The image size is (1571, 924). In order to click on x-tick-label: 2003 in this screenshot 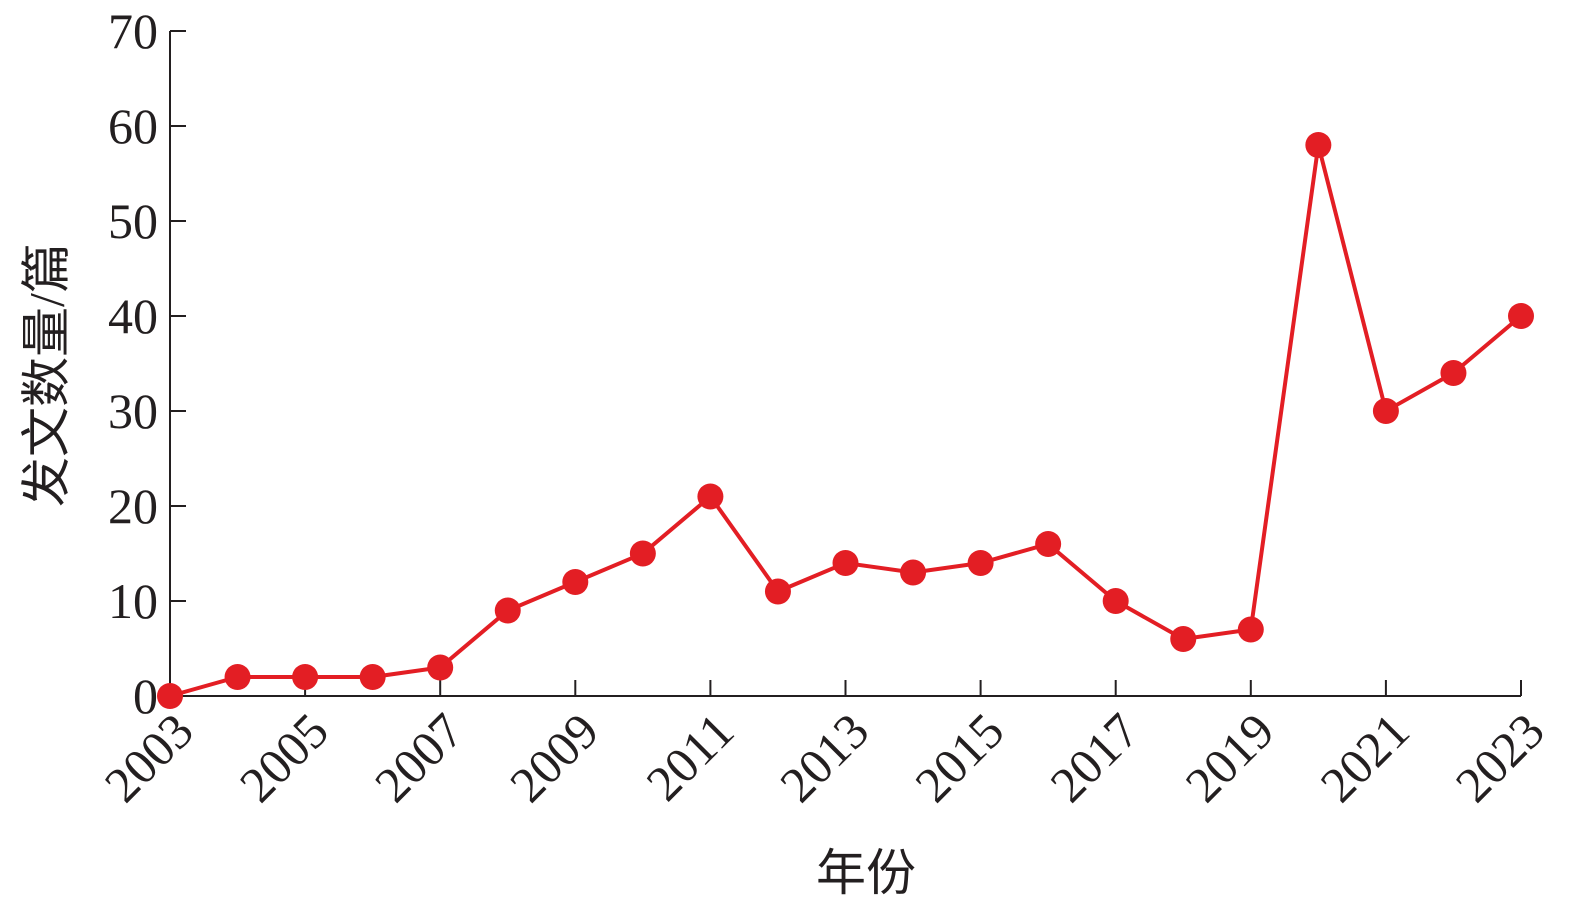, I will do `click(149, 757)`.